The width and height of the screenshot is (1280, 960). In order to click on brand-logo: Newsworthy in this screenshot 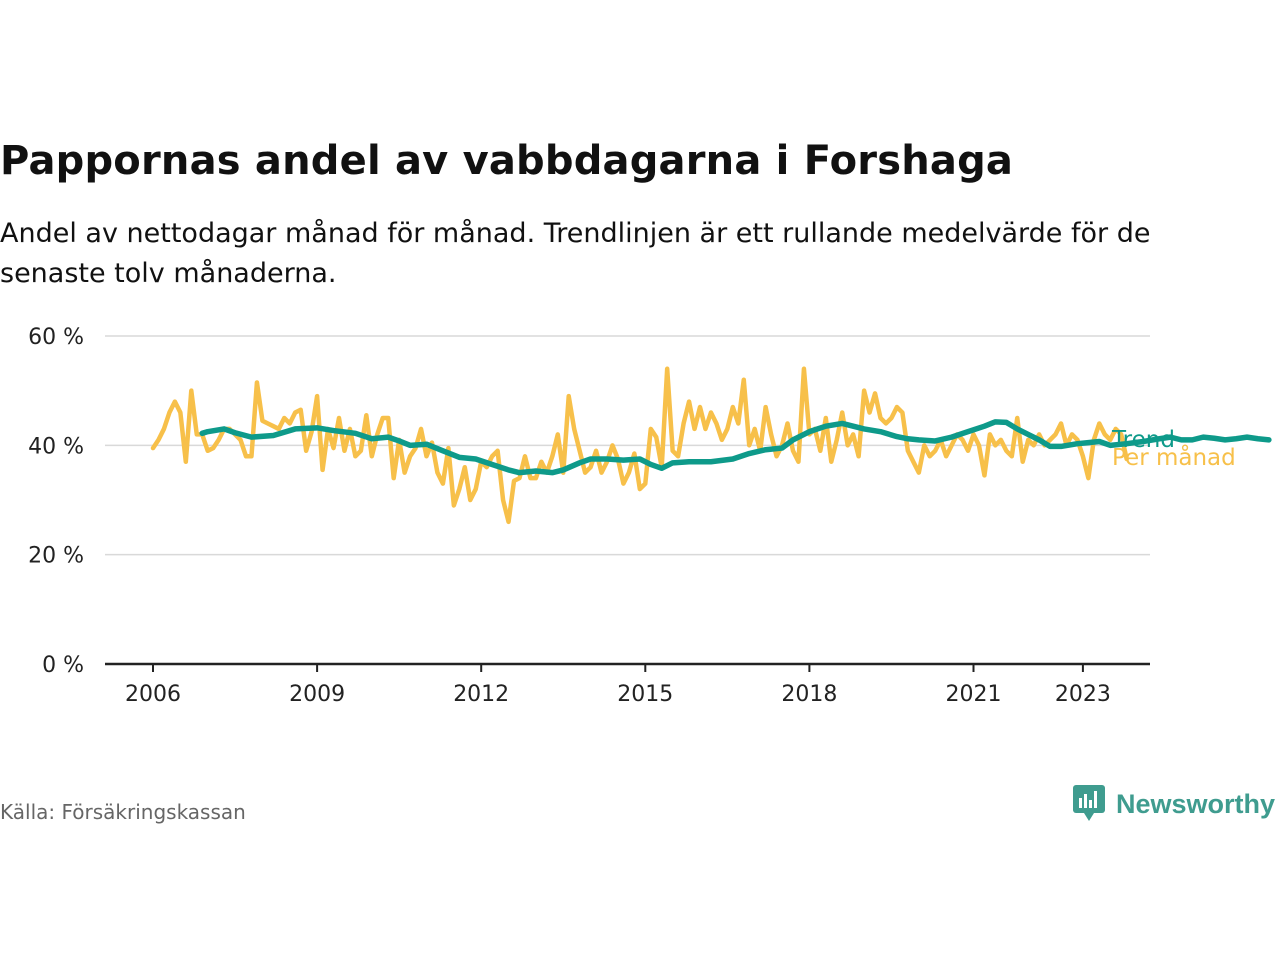, I will do `click(1173, 804)`.